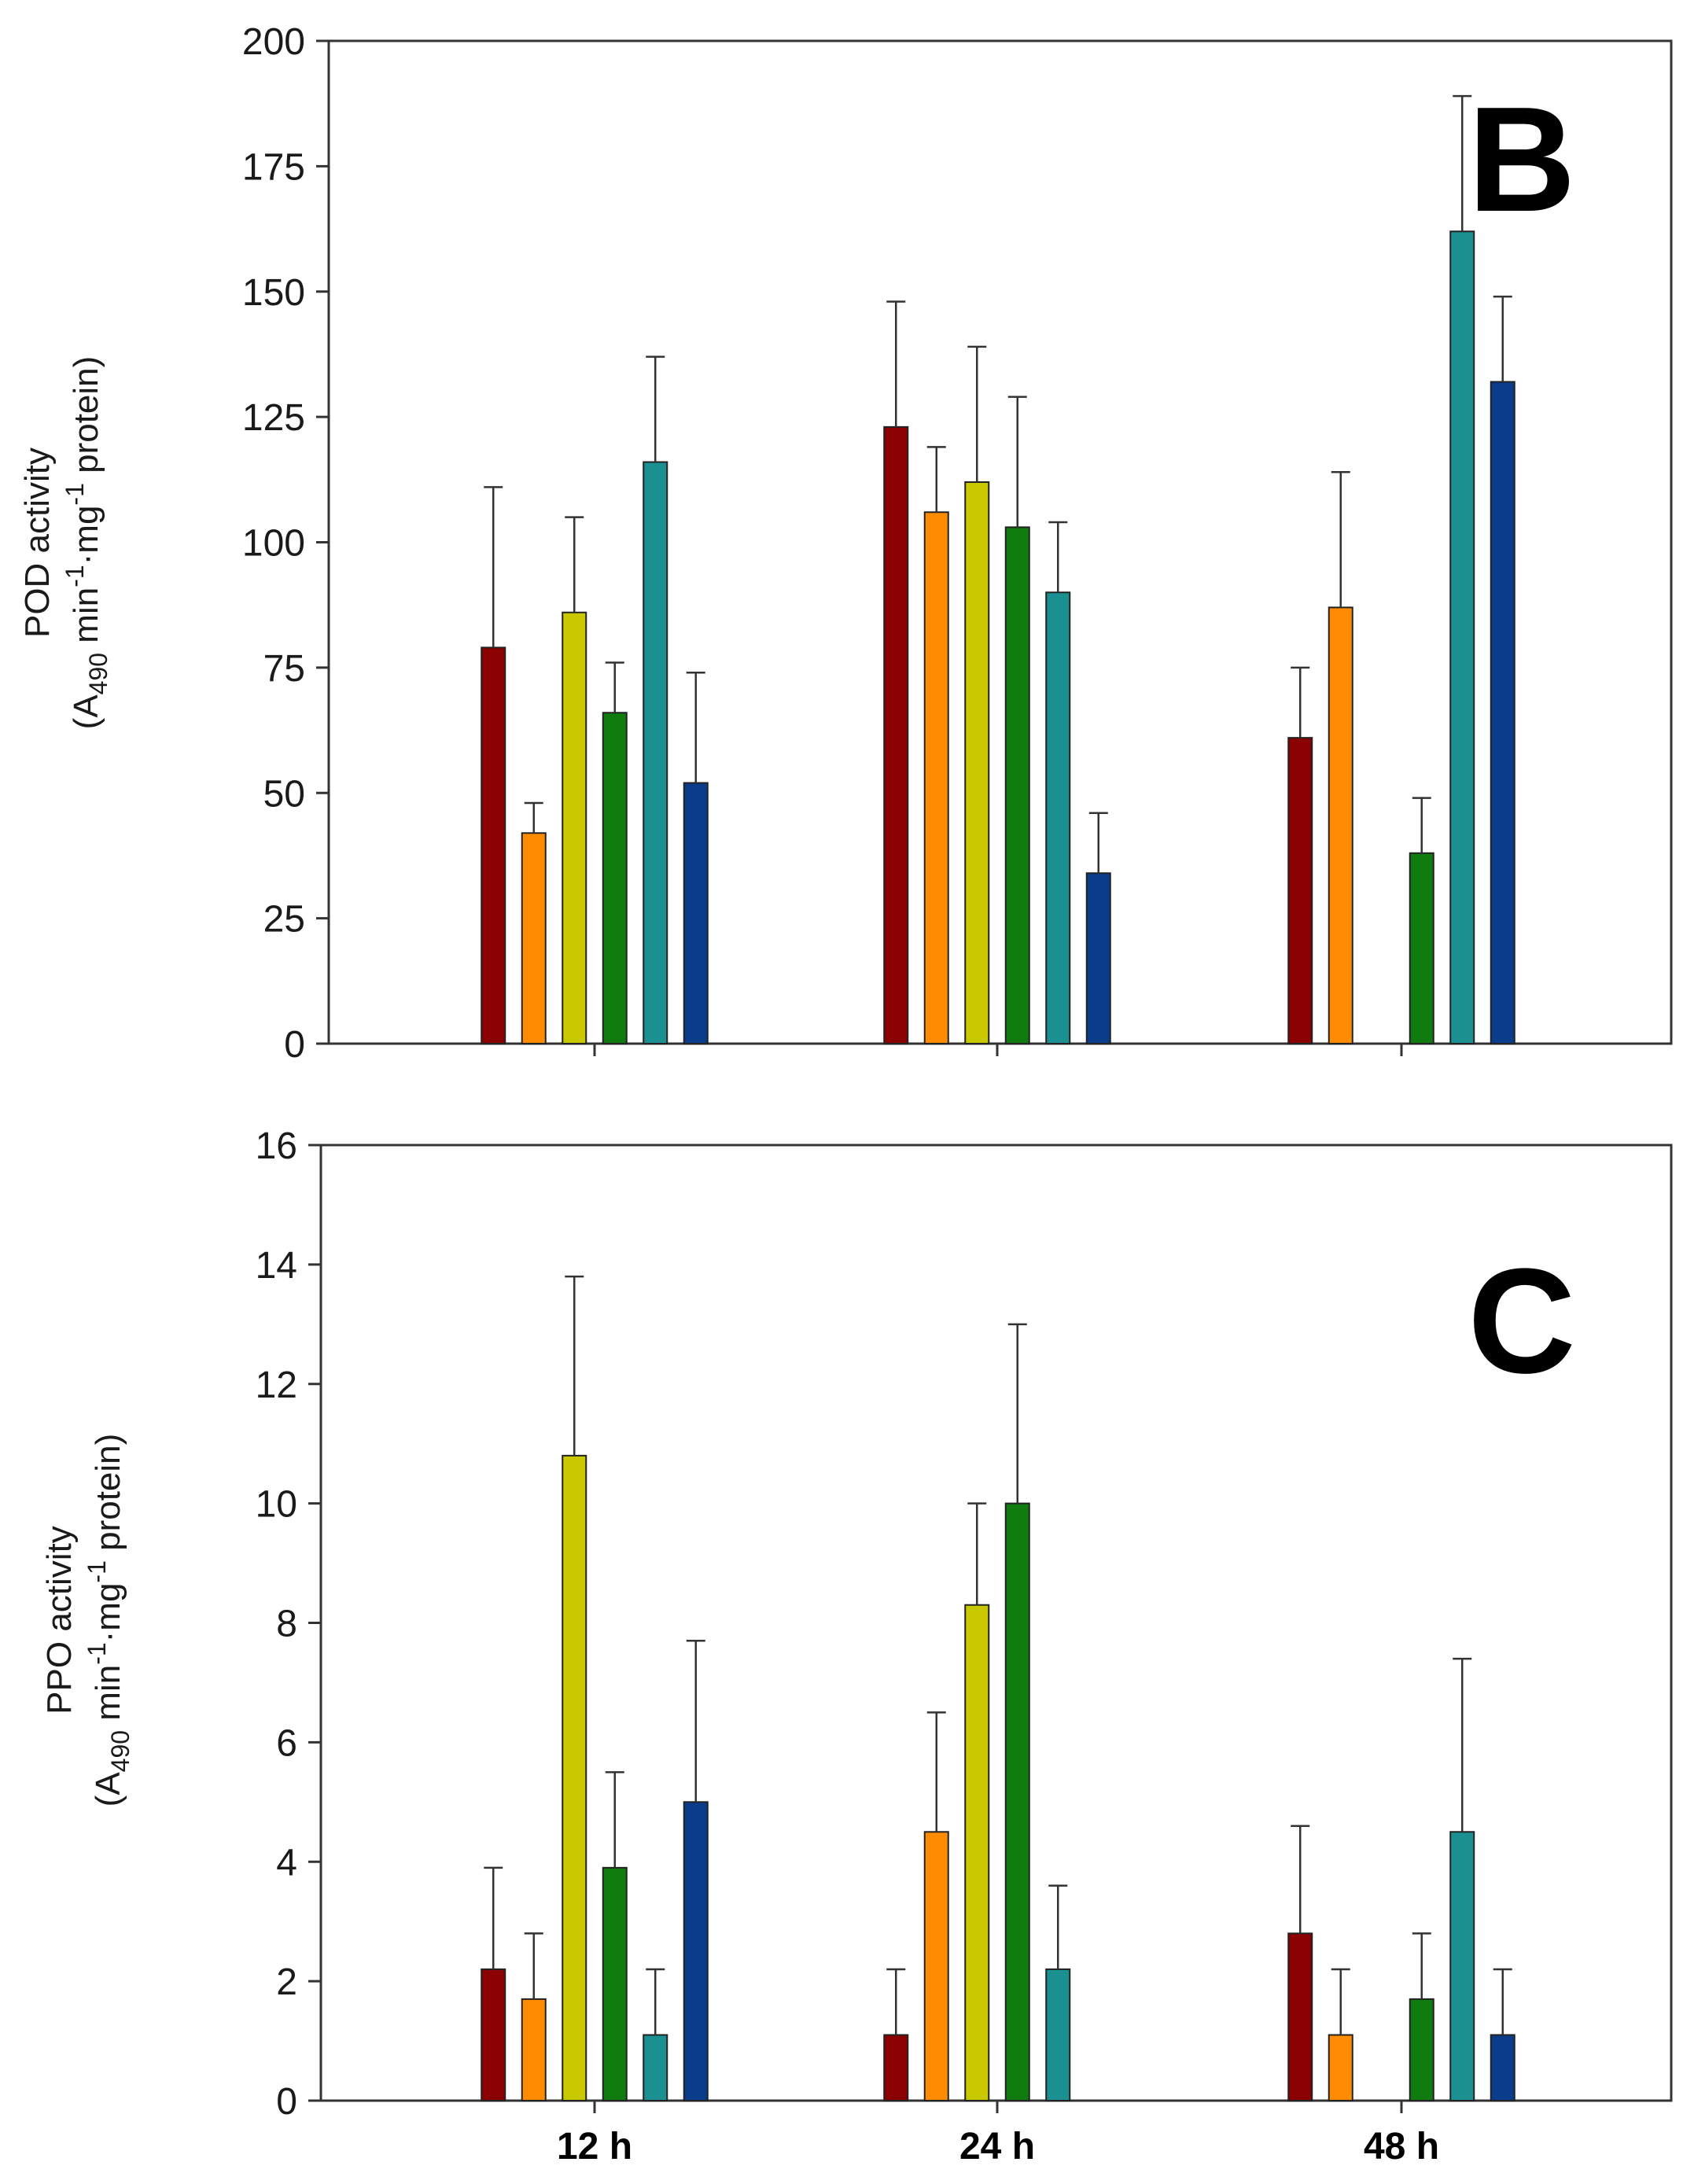  Describe the element at coordinates (284, 669) in the screenshot. I see `y-tick-label: 75` at that location.